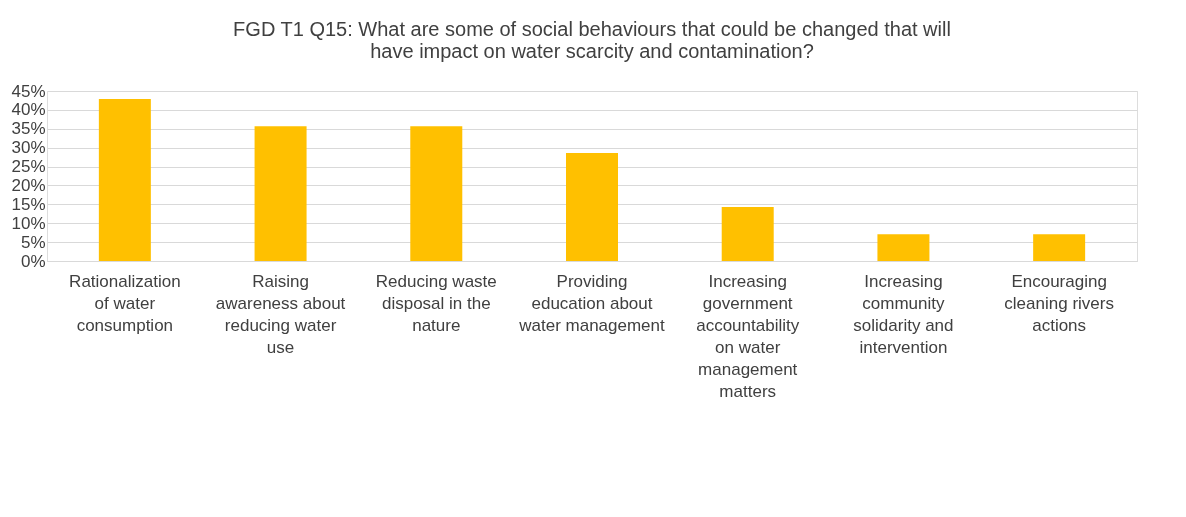  I want to click on x-tick-label: Increasing community solidarity and intervention, so click(903, 314).